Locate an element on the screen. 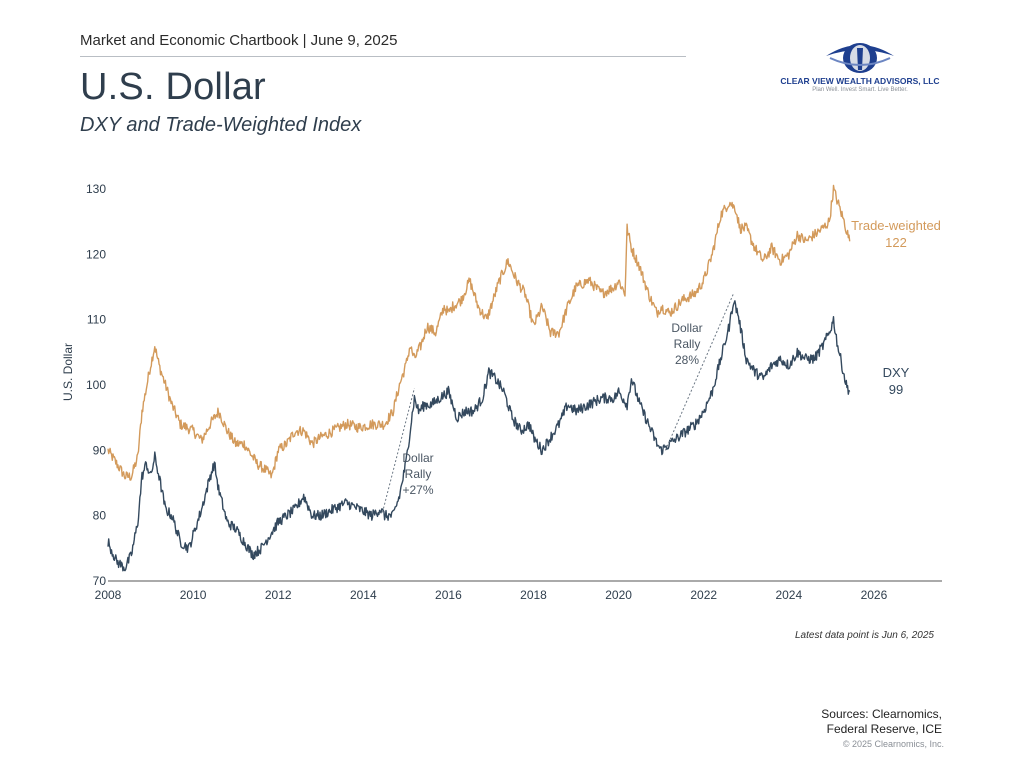 This screenshot has height=768, width=1024. x-tick-label: 2020 is located at coordinates (618, 595).